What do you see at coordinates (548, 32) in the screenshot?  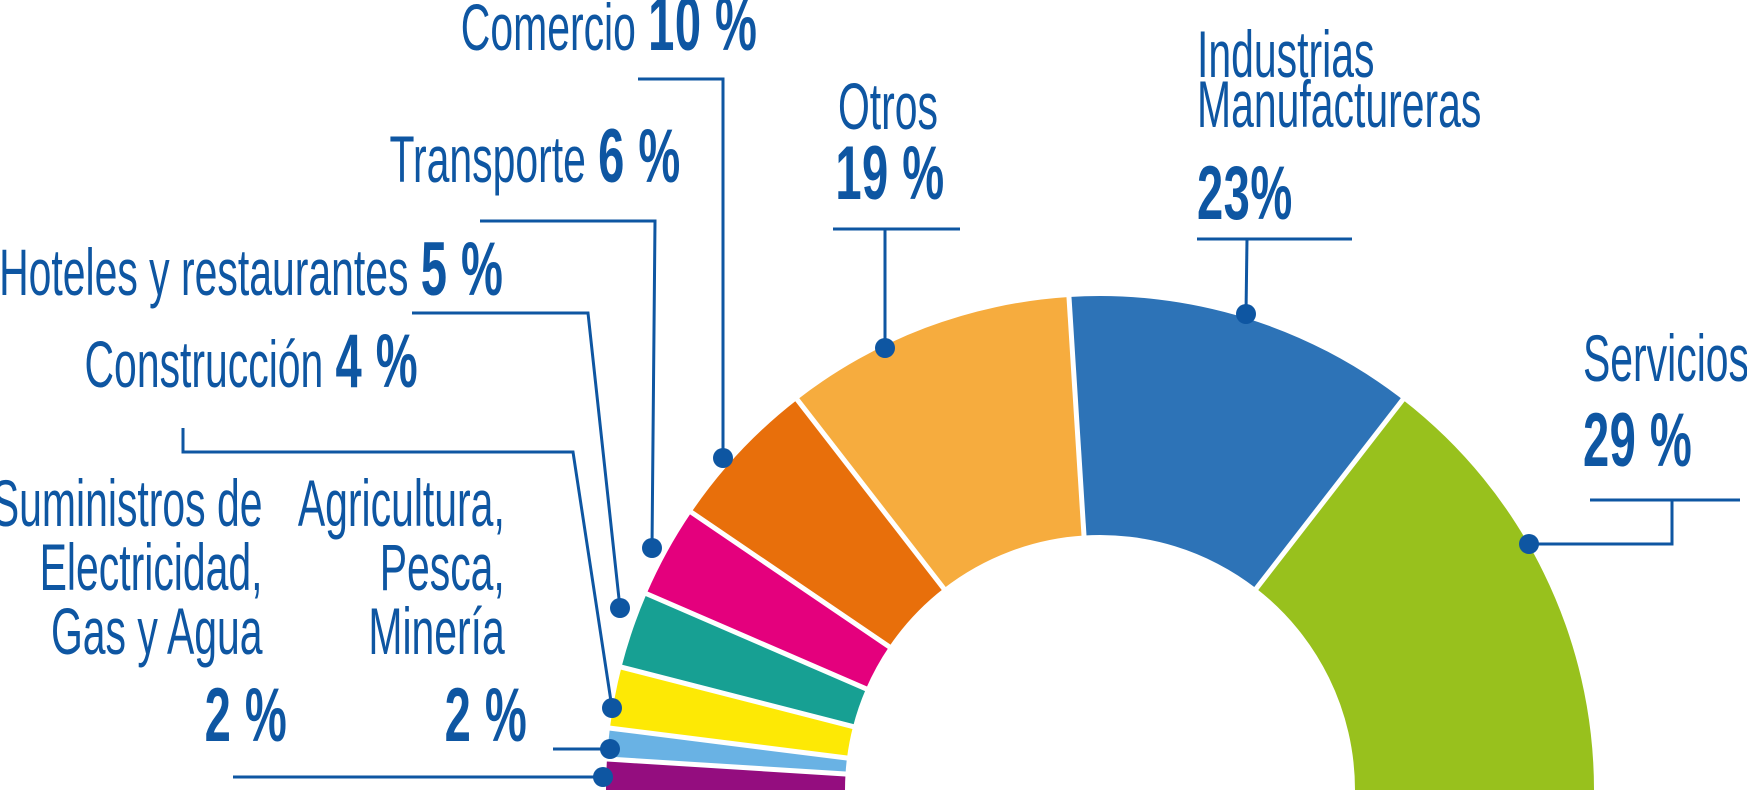 I see `segment-name: Comercio` at bounding box center [548, 32].